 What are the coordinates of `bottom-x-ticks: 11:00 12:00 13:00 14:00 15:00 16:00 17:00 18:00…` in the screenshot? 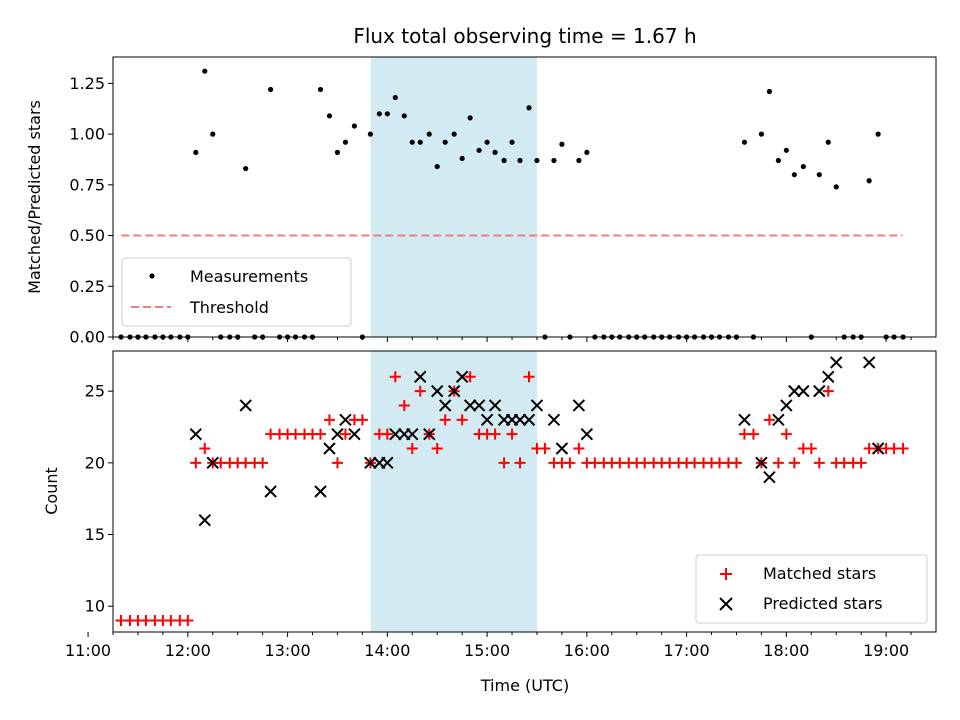 It's located at (488, 646).